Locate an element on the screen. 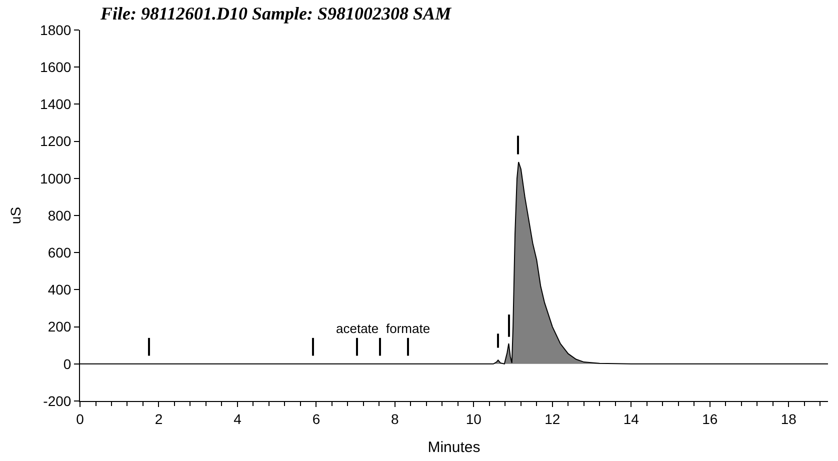  x-tick-label: 18 is located at coordinates (788, 418).